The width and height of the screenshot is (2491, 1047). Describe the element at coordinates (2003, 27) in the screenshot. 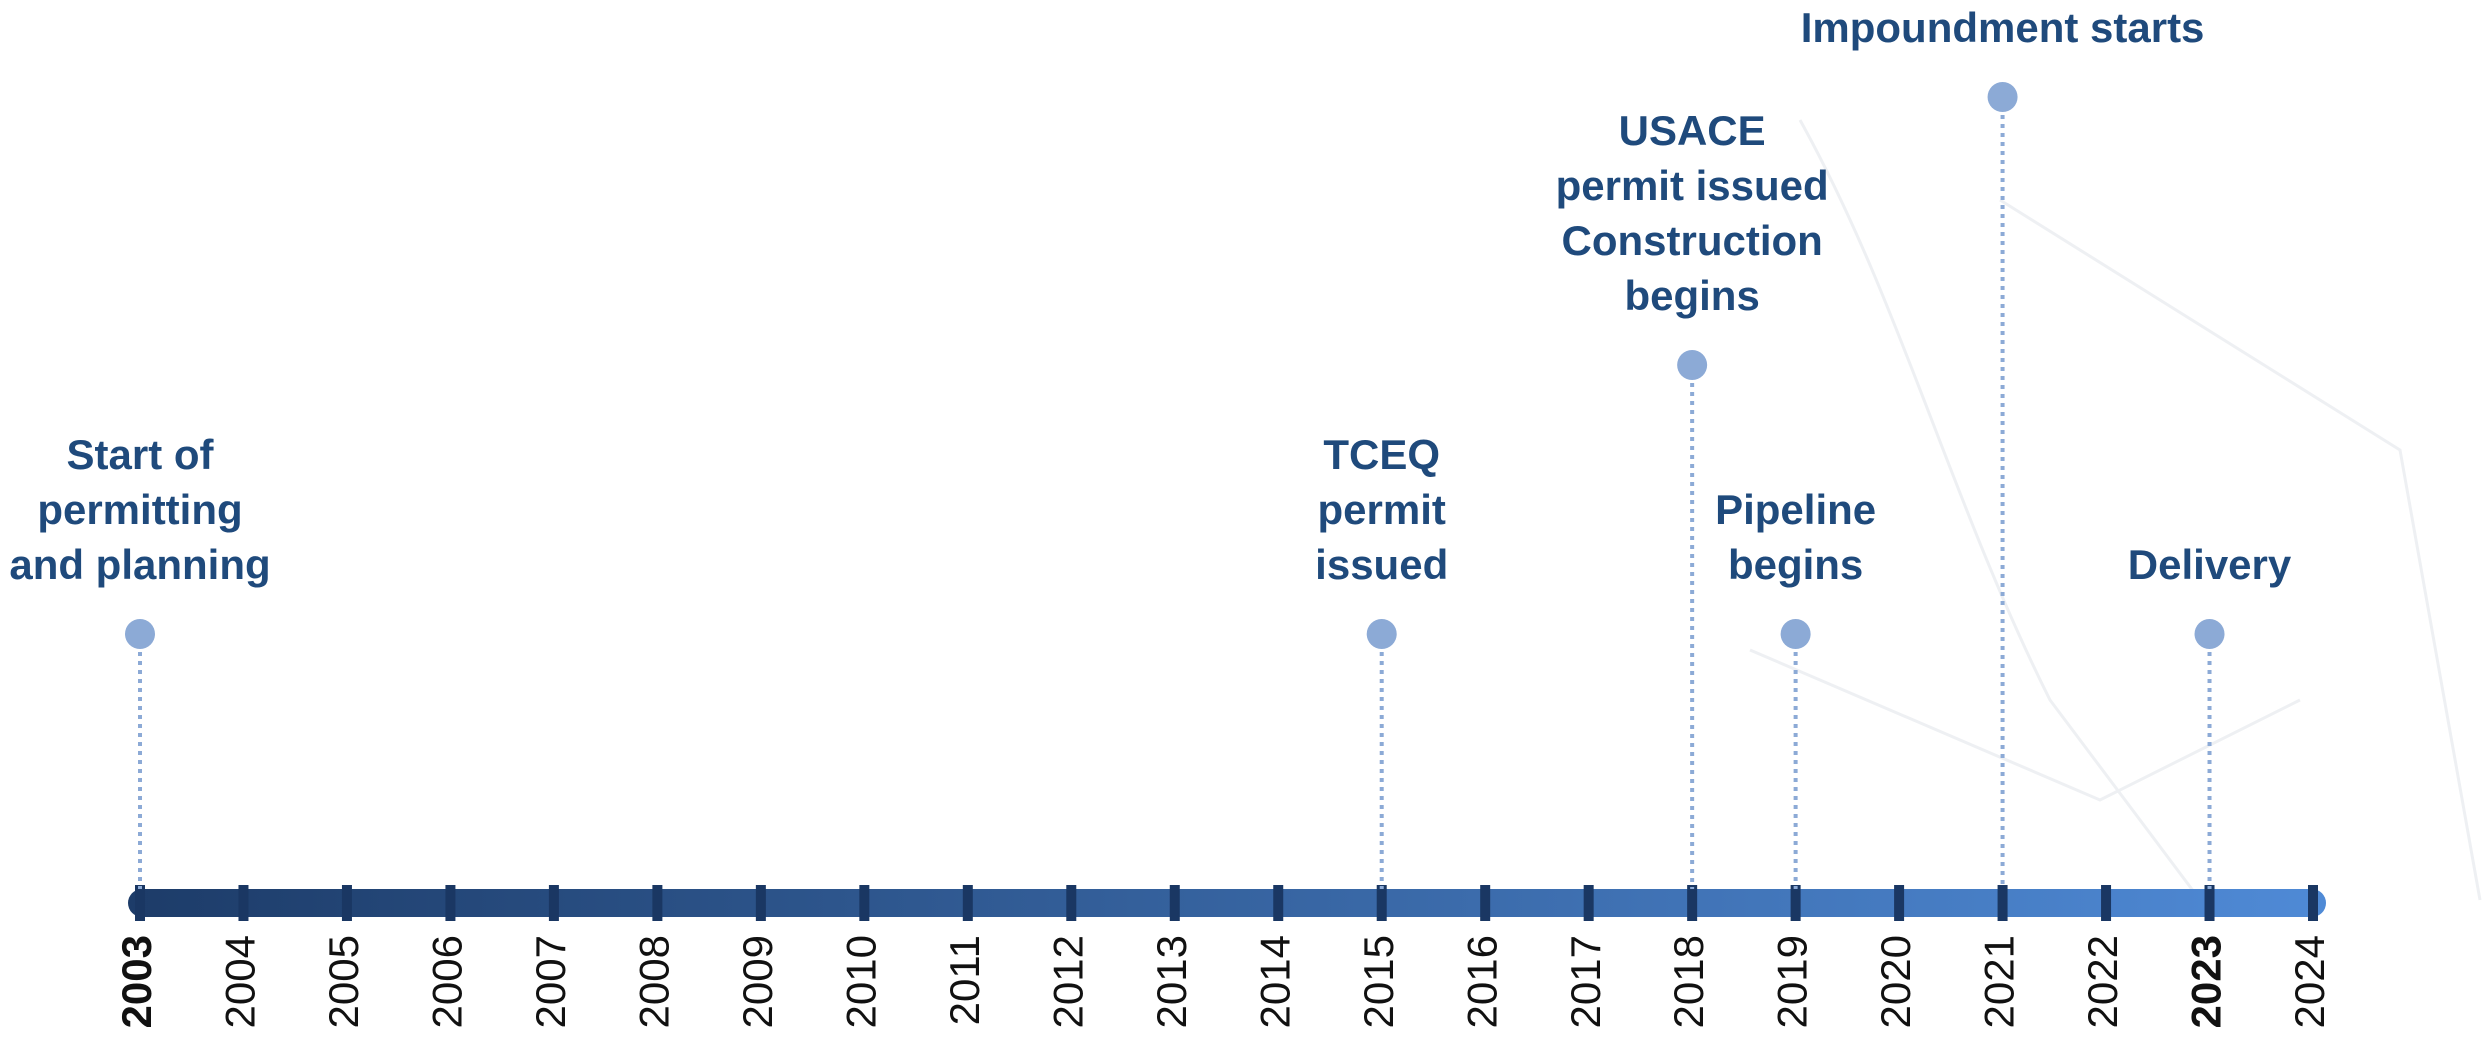

I see `event-label: Impoundment starts` at that location.